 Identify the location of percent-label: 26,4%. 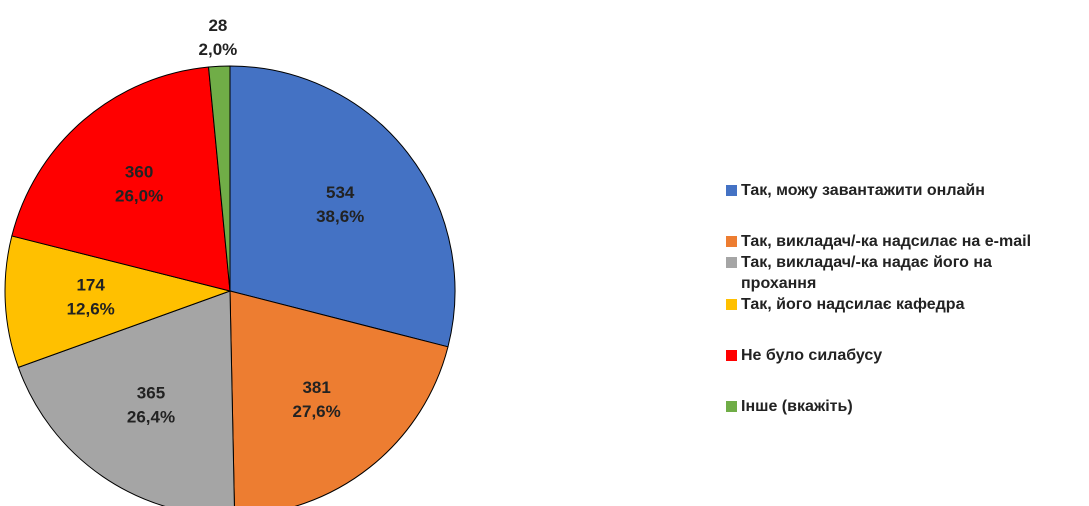
(151, 416).